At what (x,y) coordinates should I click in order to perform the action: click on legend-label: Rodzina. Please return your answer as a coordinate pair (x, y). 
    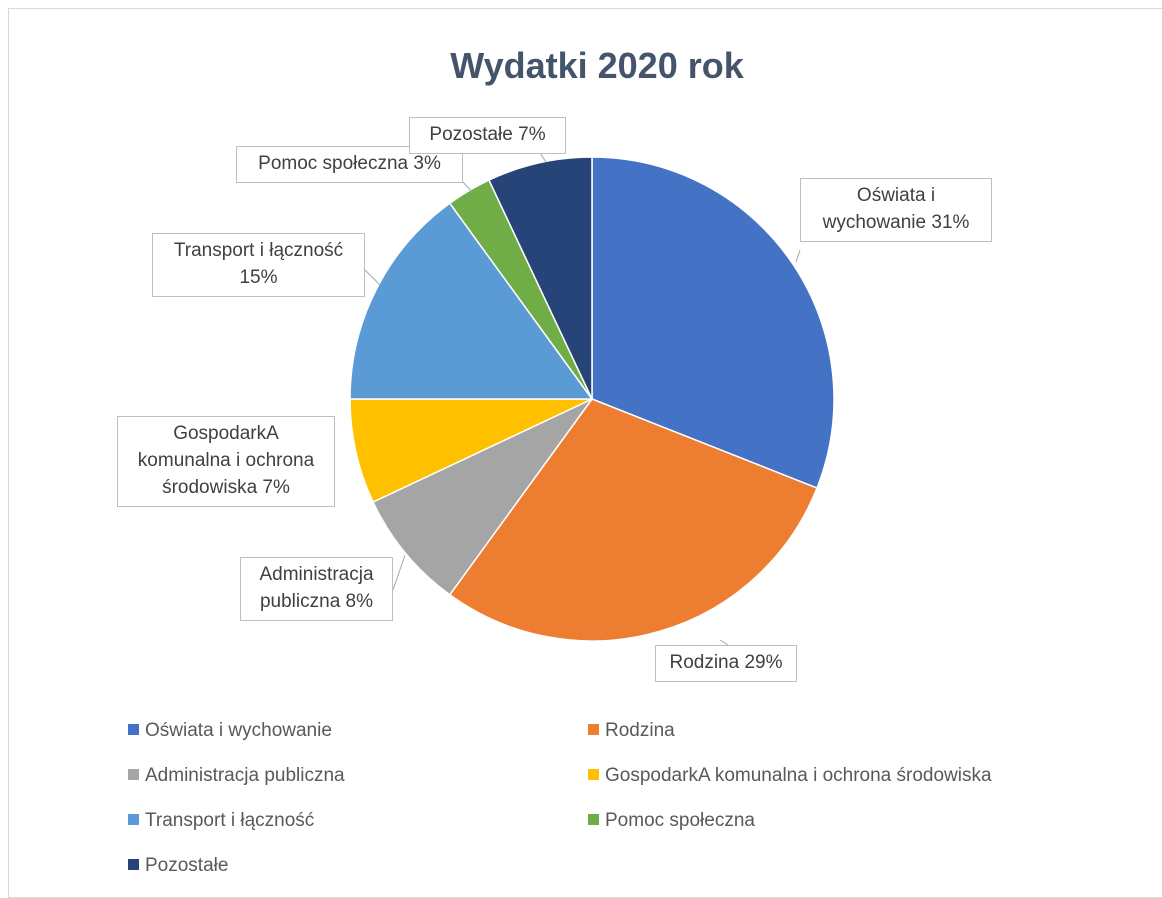
    Looking at the image, I should click on (640, 730).